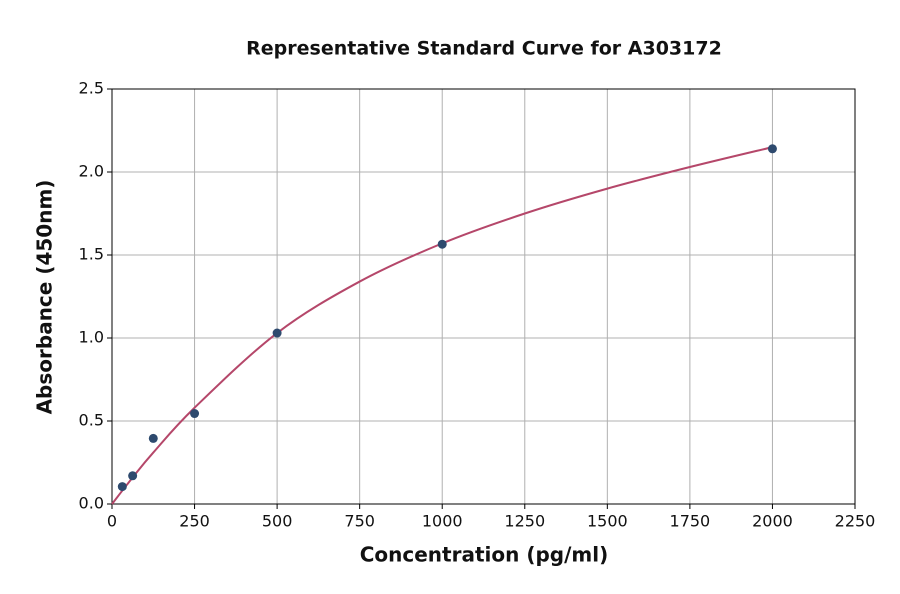 Image resolution: width=900 pixels, height=594 pixels. Describe the element at coordinates (194, 521) in the screenshot. I see `x-tick-label: 250` at that location.